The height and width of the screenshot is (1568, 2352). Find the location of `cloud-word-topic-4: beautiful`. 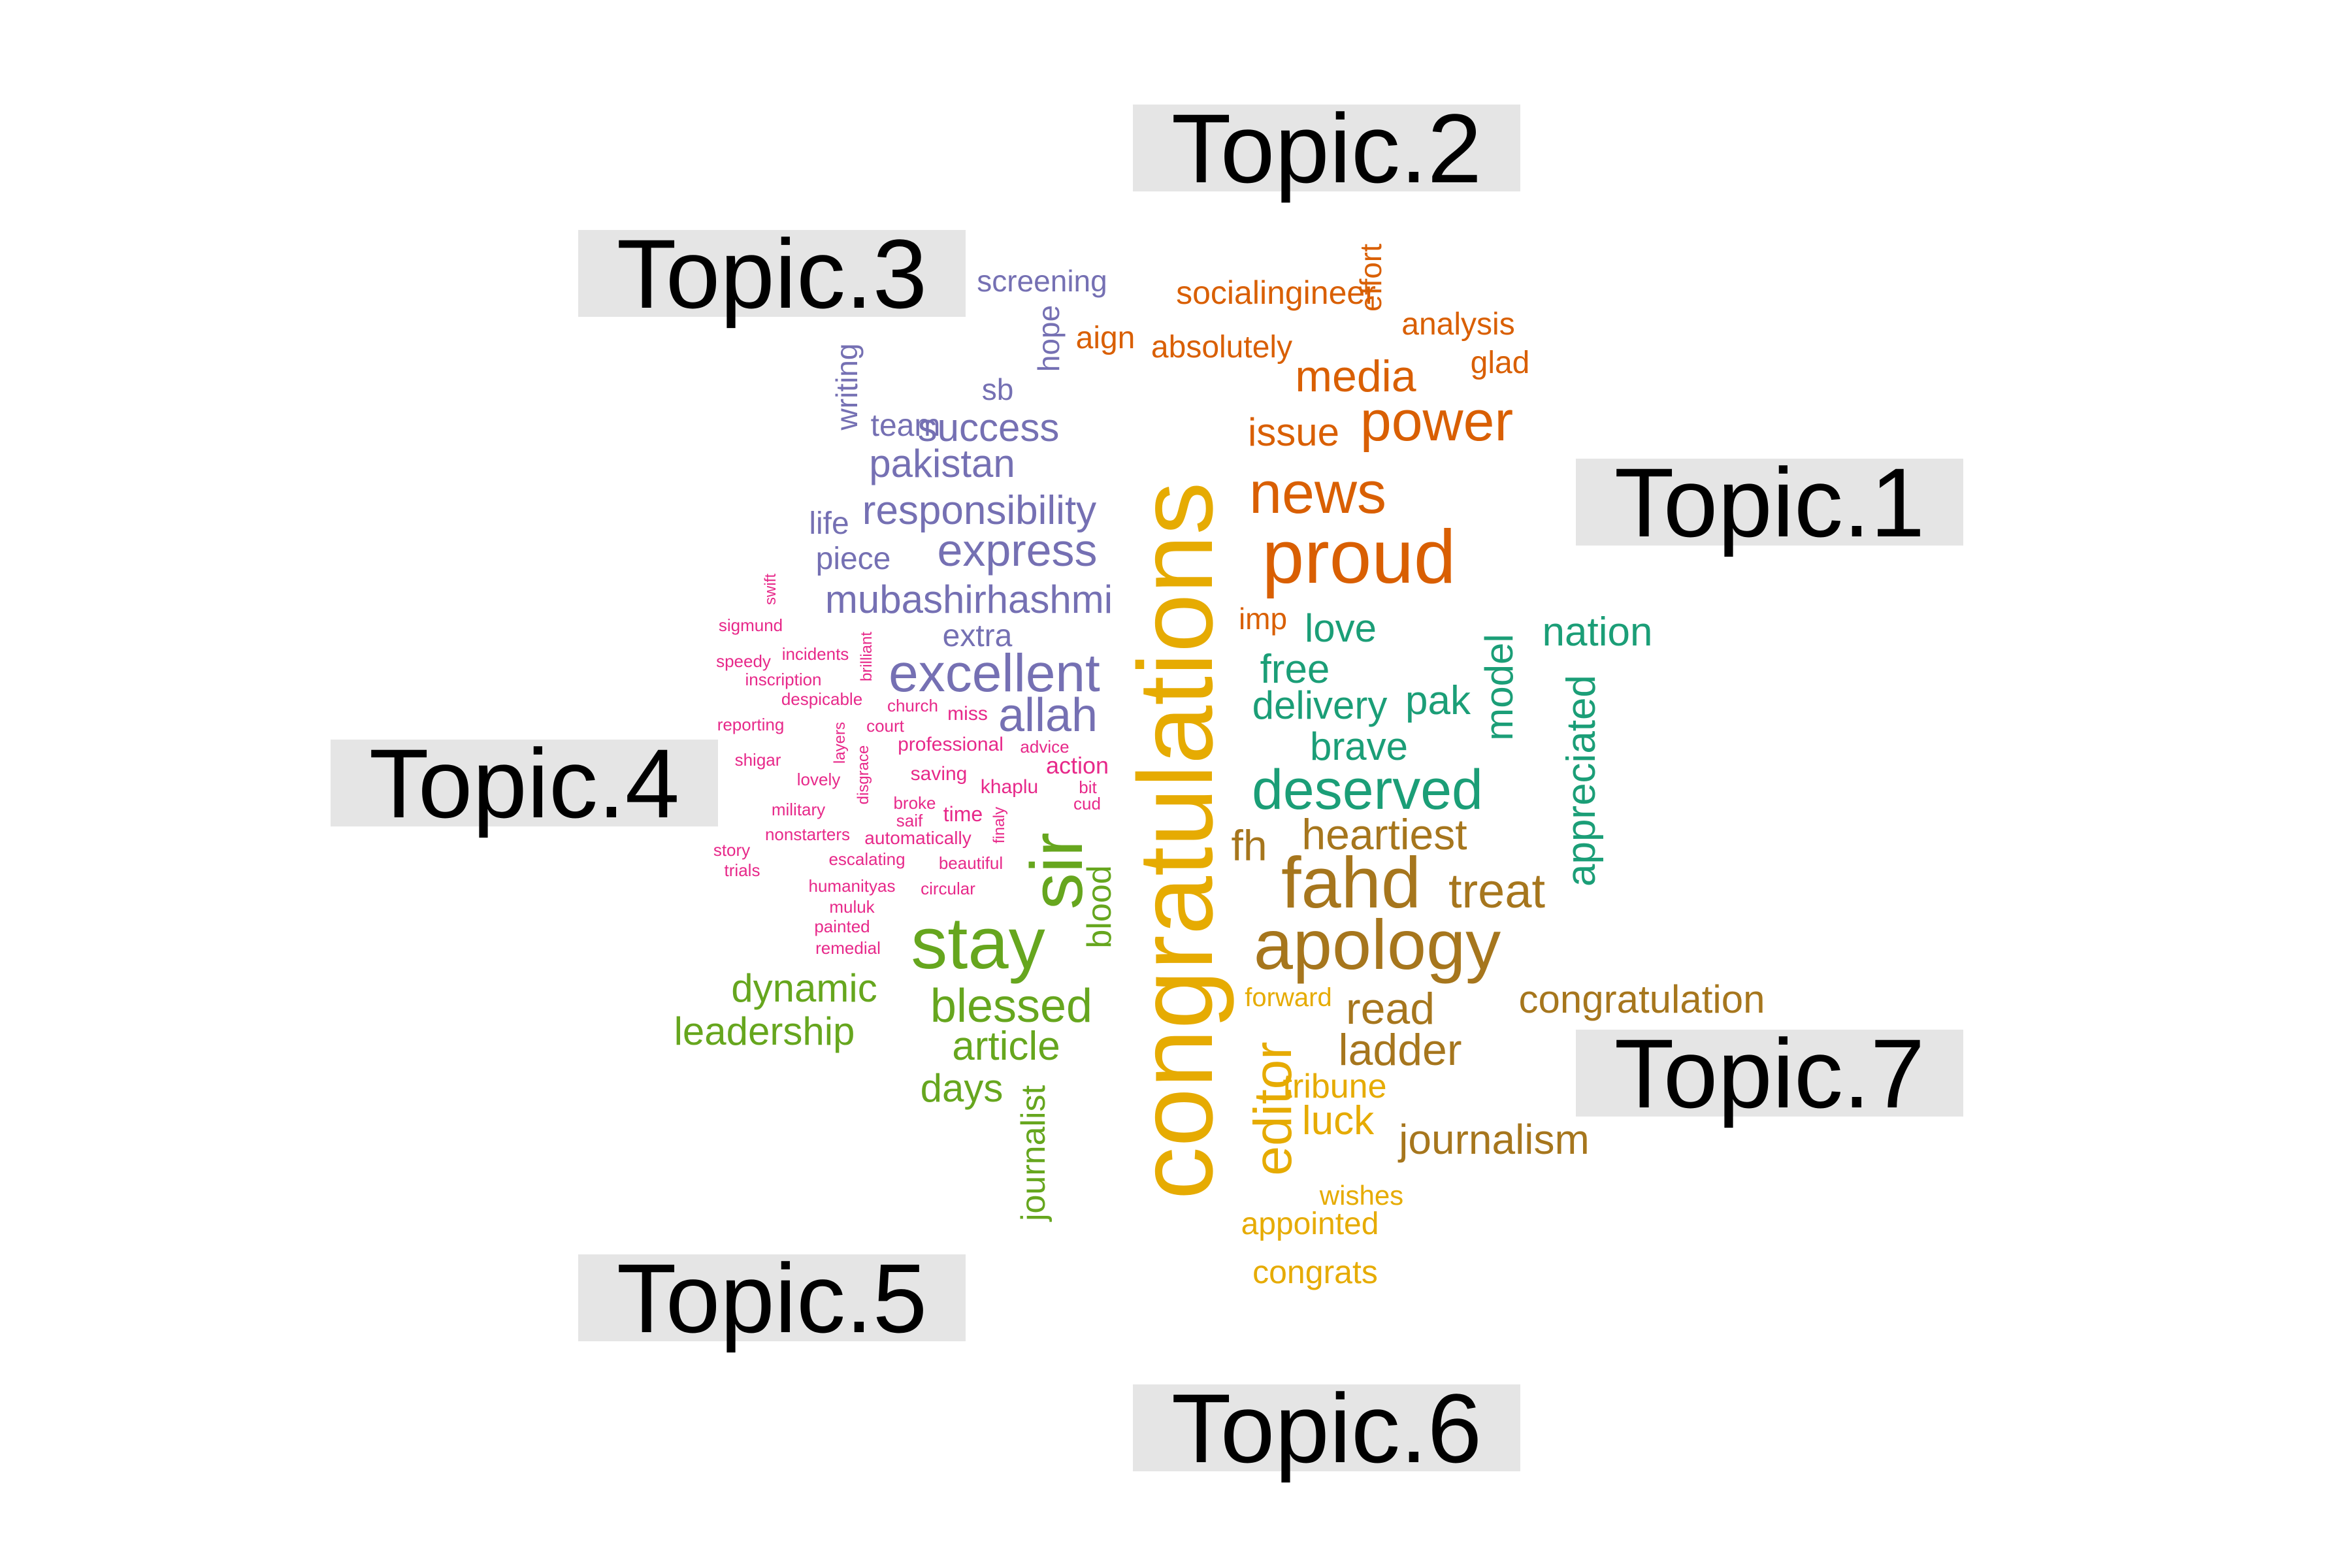

cloud-word-topic-4: beautiful is located at coordinates (971, 863).